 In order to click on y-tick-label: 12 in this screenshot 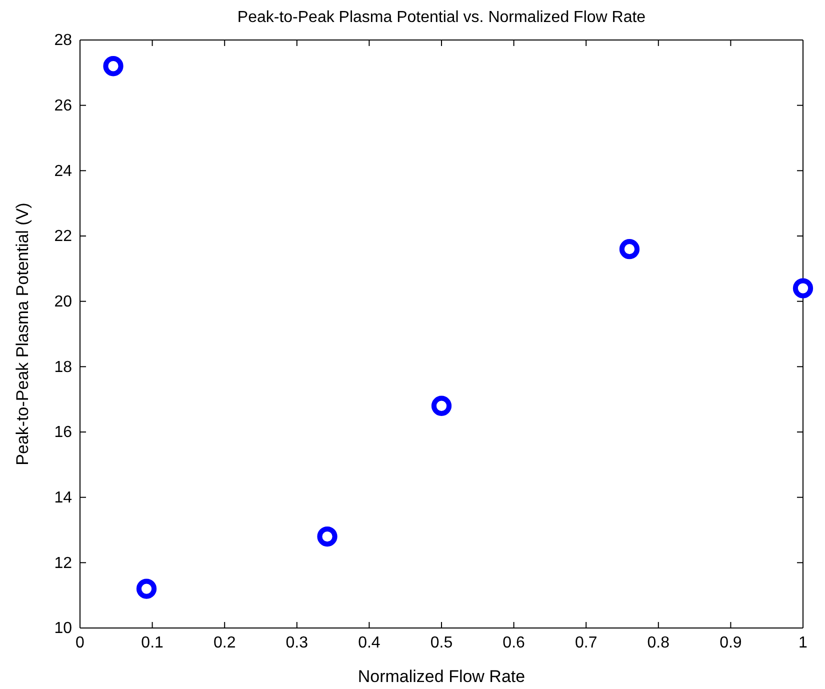, I will do `click(63, 563)`.